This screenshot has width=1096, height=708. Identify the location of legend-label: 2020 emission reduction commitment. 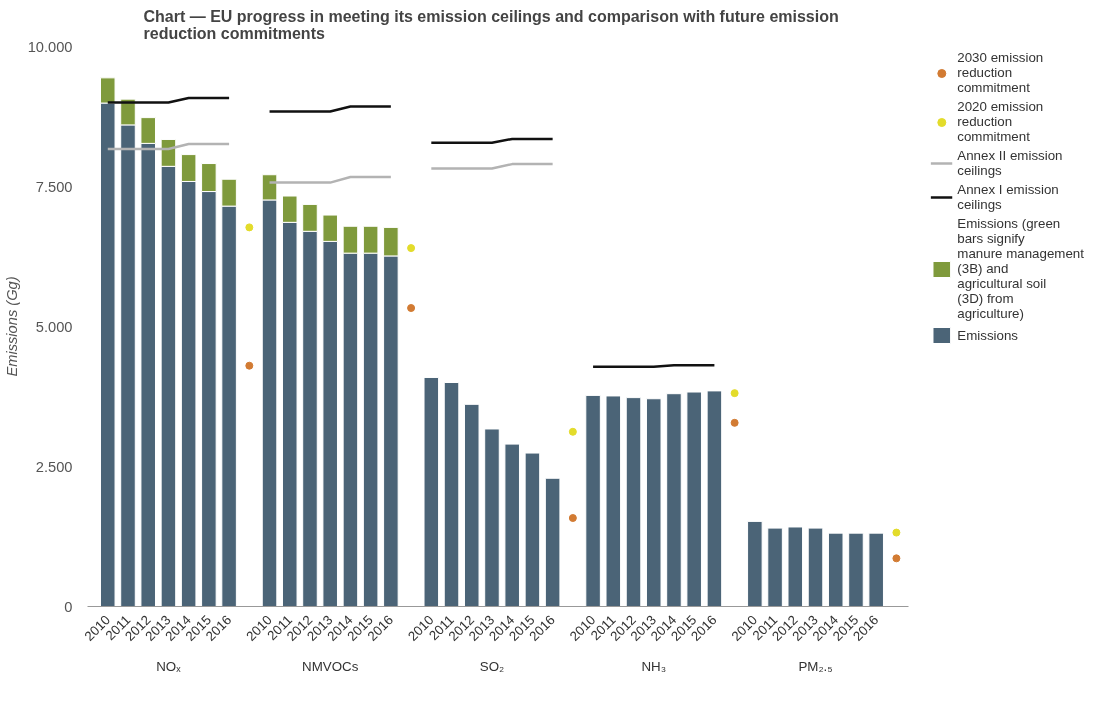
(1000, 121).